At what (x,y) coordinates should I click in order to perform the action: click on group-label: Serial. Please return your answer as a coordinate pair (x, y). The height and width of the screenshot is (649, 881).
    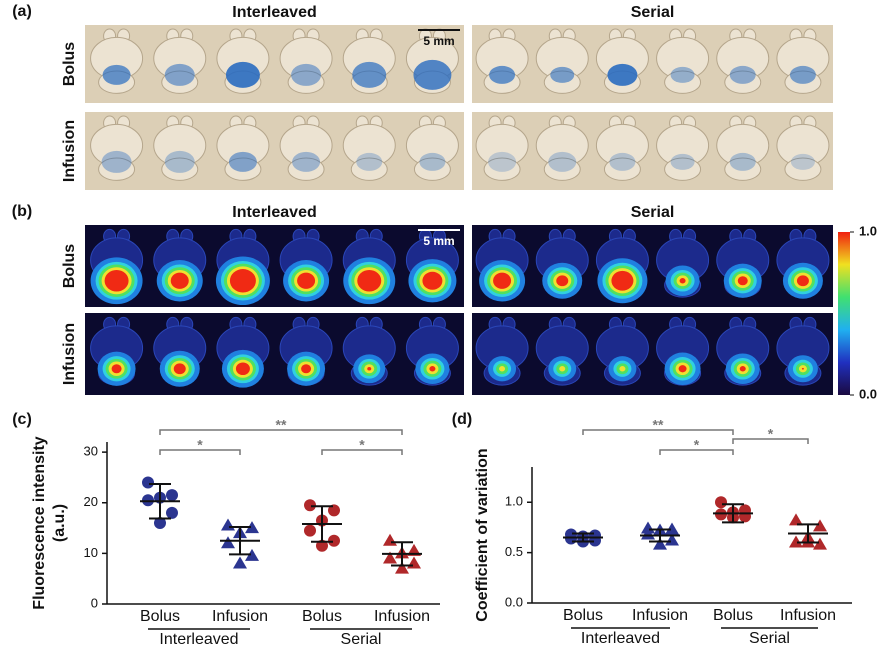
    Looking at the image, I should click on (361, 639).